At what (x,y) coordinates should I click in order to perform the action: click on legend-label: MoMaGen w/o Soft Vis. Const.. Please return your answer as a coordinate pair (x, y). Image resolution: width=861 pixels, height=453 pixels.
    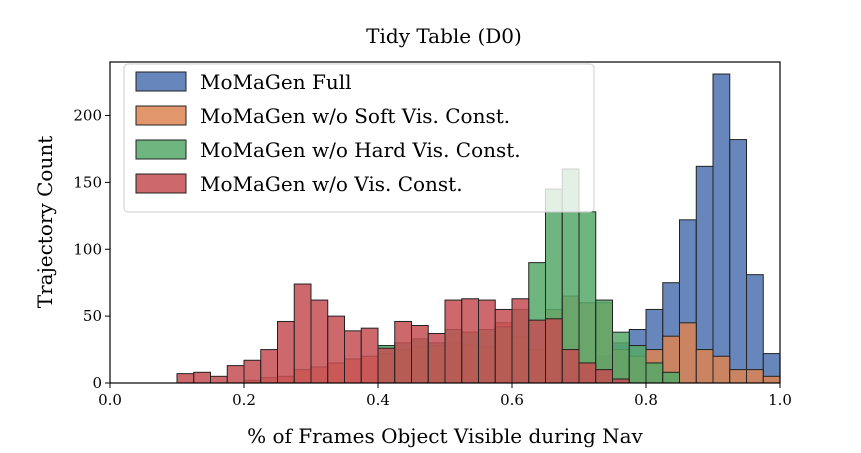
    Looking at the image, I should click on (355, 116).